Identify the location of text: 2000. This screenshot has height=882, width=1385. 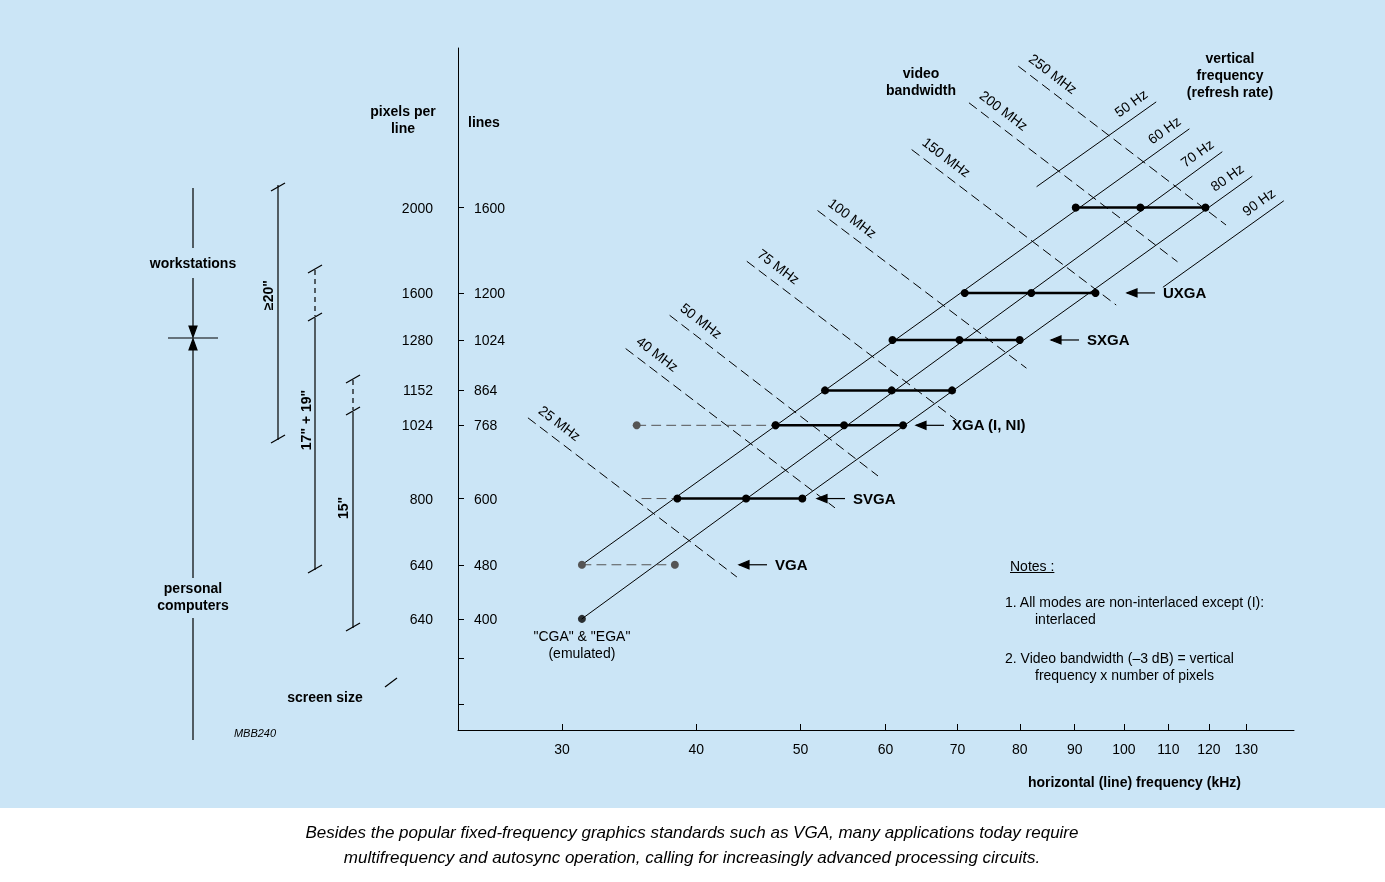
(417, 208).